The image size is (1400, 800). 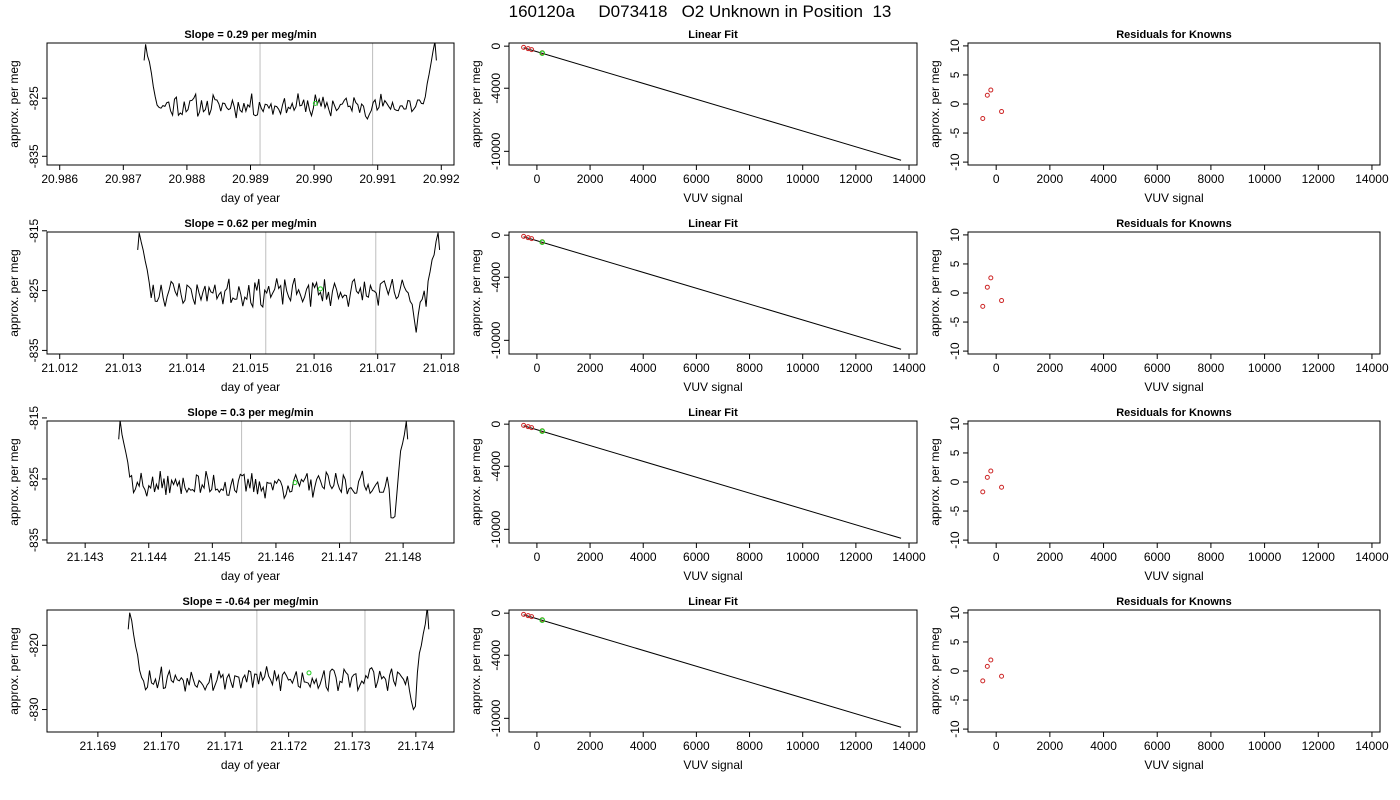 What do you see at coordinates (250, 224) in the screenshot?
I see `panel-title: Slope = 0.62 per meg/min` at bounding box center [250, 224].